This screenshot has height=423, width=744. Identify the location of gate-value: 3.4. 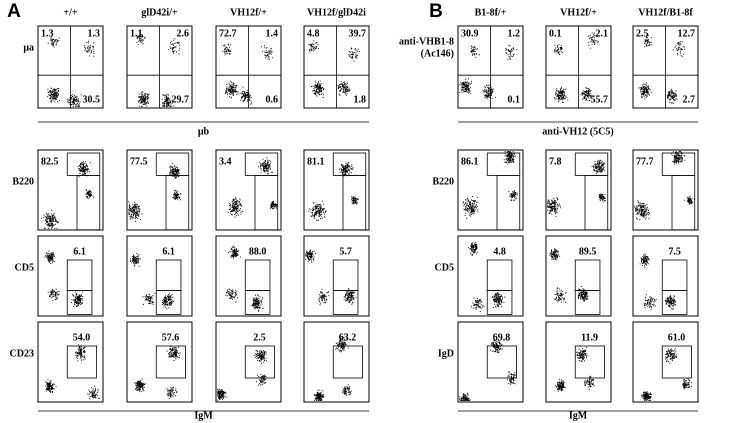
(225, 161).